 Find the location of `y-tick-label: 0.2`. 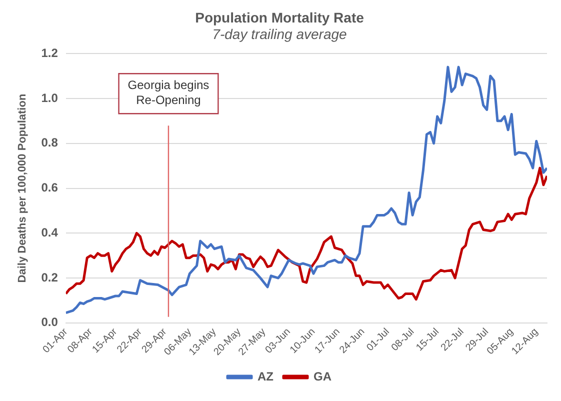

y-tick-label: 0.2 is located at coordinates (49, 277).